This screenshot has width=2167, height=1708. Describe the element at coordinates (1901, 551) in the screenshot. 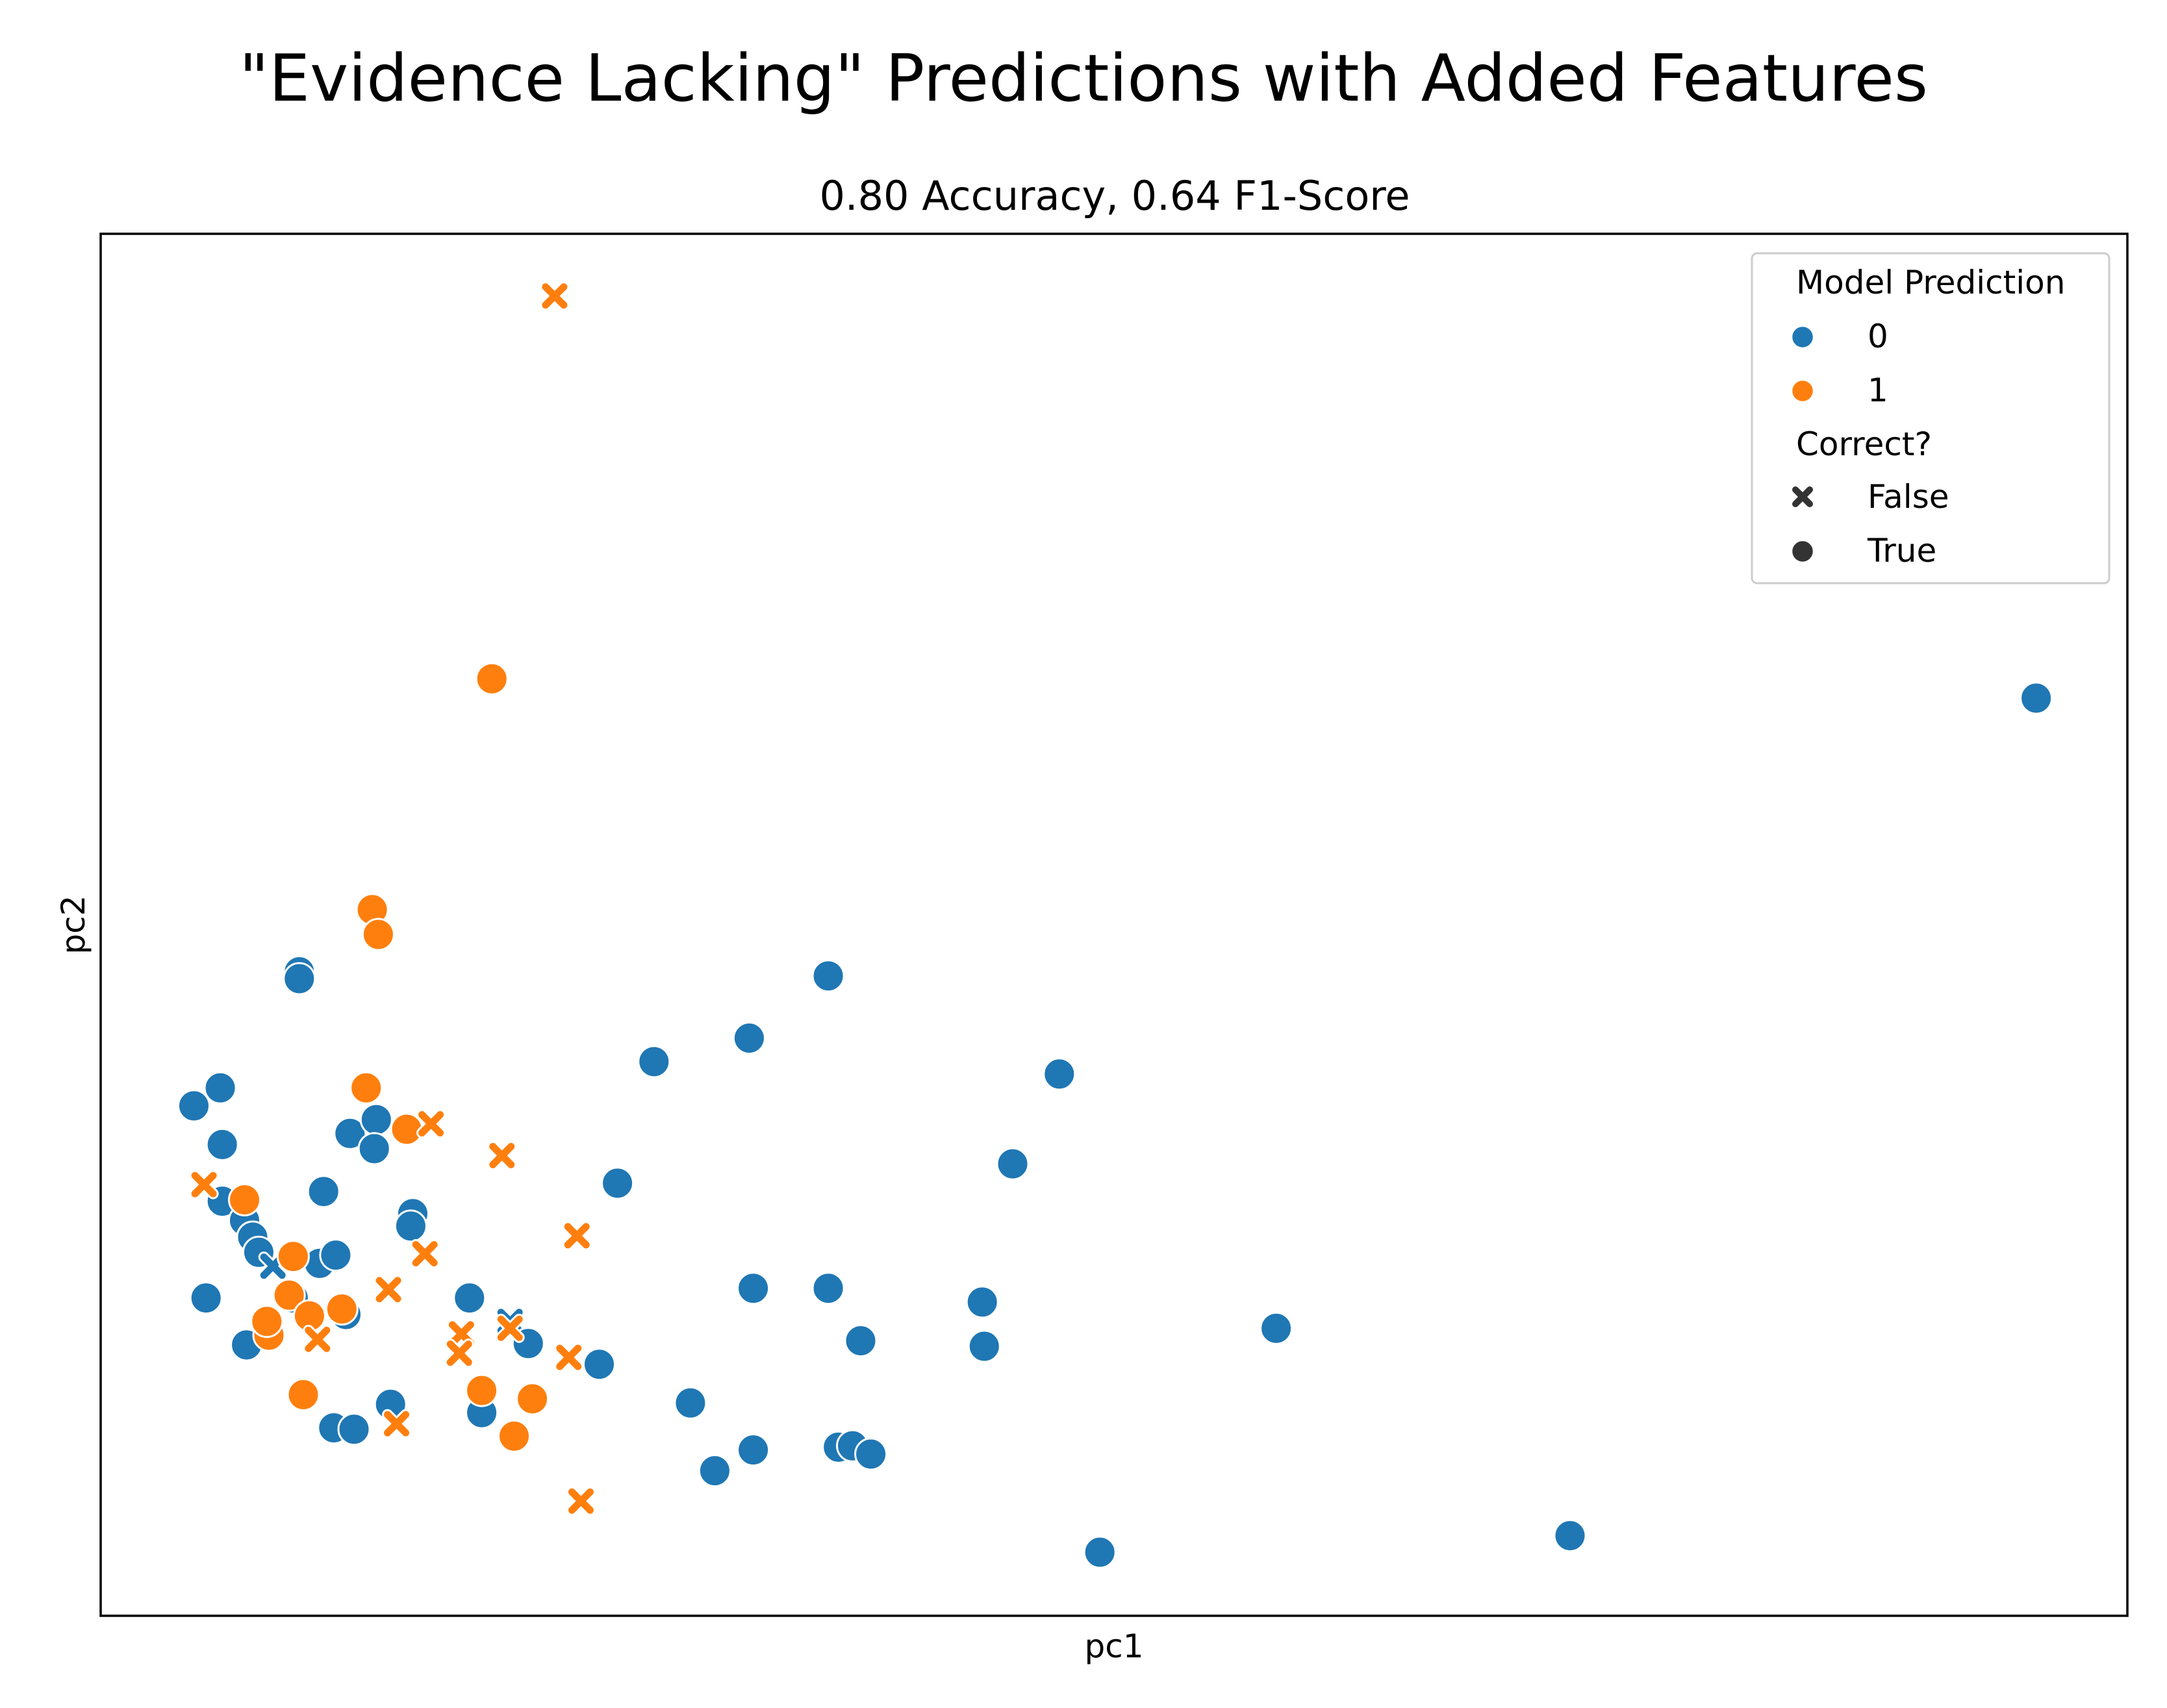

I see `legend-label-true: True` at that location.